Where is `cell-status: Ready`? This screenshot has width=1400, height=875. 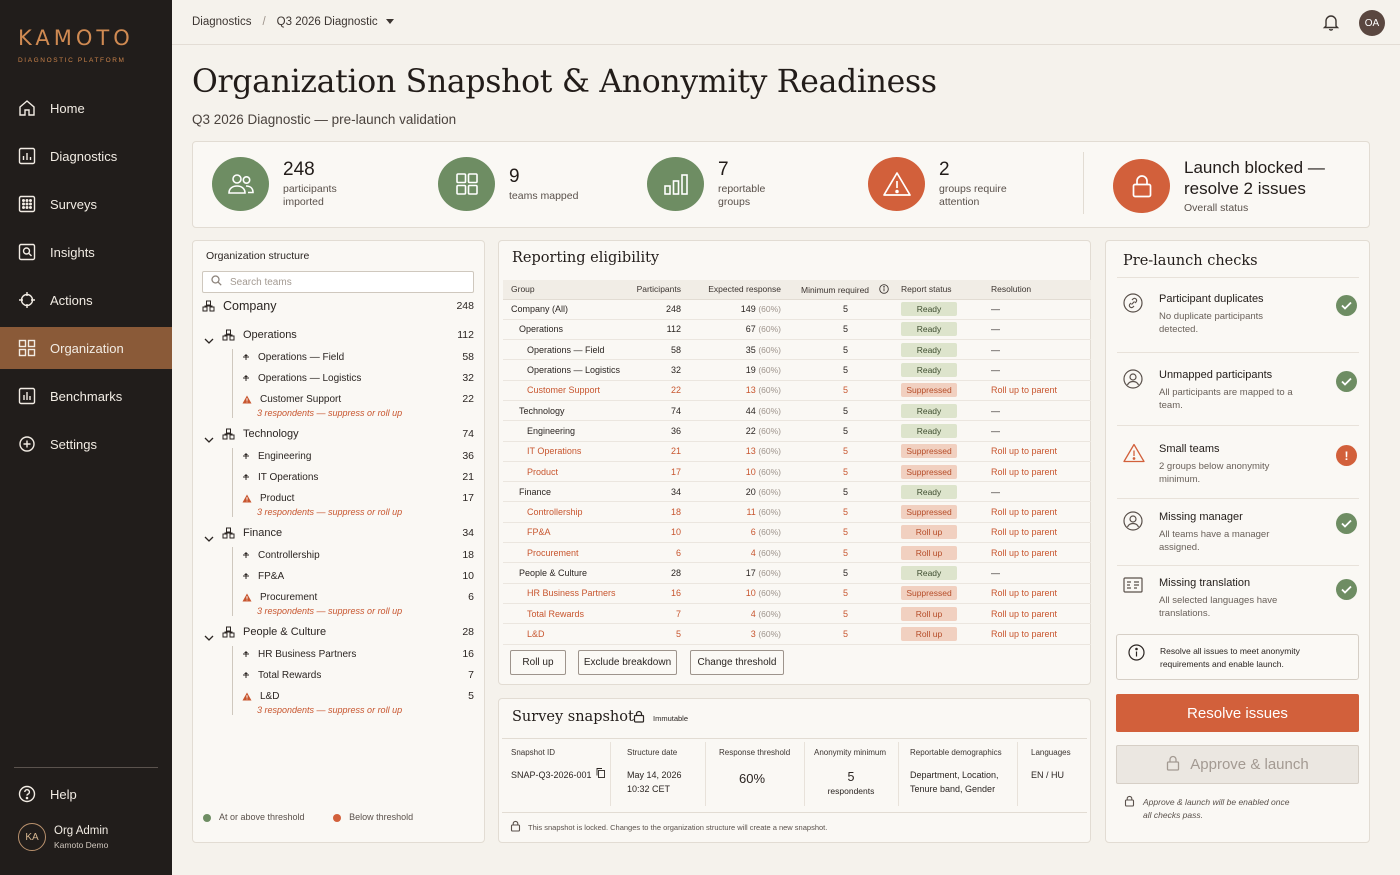 cell-status: Ready is located at coordinates (940, 431).